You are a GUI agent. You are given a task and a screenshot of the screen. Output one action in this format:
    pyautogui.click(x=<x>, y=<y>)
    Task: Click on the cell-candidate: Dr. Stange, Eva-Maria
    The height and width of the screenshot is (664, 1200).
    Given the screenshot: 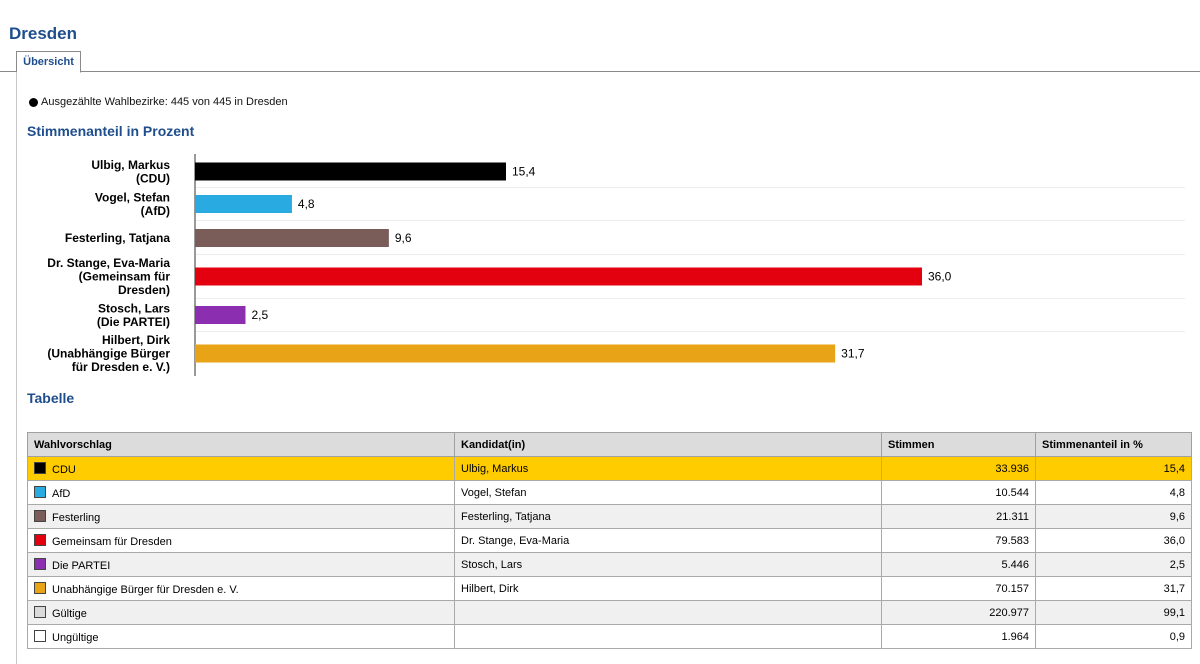 What is the action you would take?
    pyautogui.click(x=668, y=540)
    